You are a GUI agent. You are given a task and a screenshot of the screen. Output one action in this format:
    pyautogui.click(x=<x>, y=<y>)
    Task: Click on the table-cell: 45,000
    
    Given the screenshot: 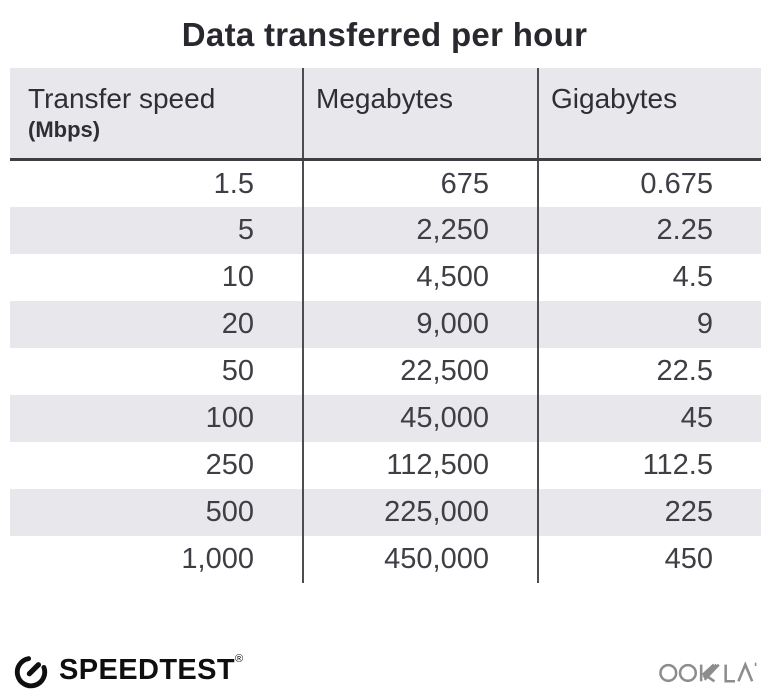 What is the action you would take?
    pyautogui.click(x=420, y=418)
    